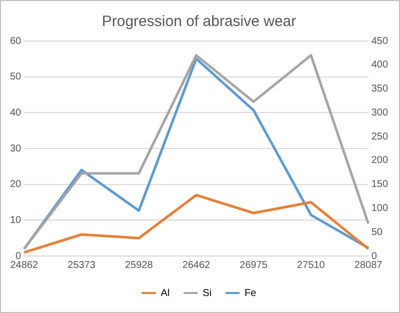 Image resolution: width=400 pixels, height=313 pixels. What do you see at coordinates (16, 184) in the screenshot?
I see `y-tick-label: 20` at bounding box center [16, 184].